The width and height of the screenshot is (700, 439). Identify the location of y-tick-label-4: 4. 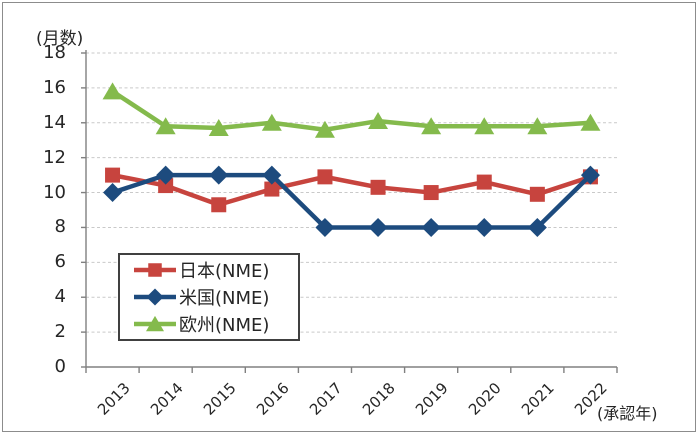
(60, 297).